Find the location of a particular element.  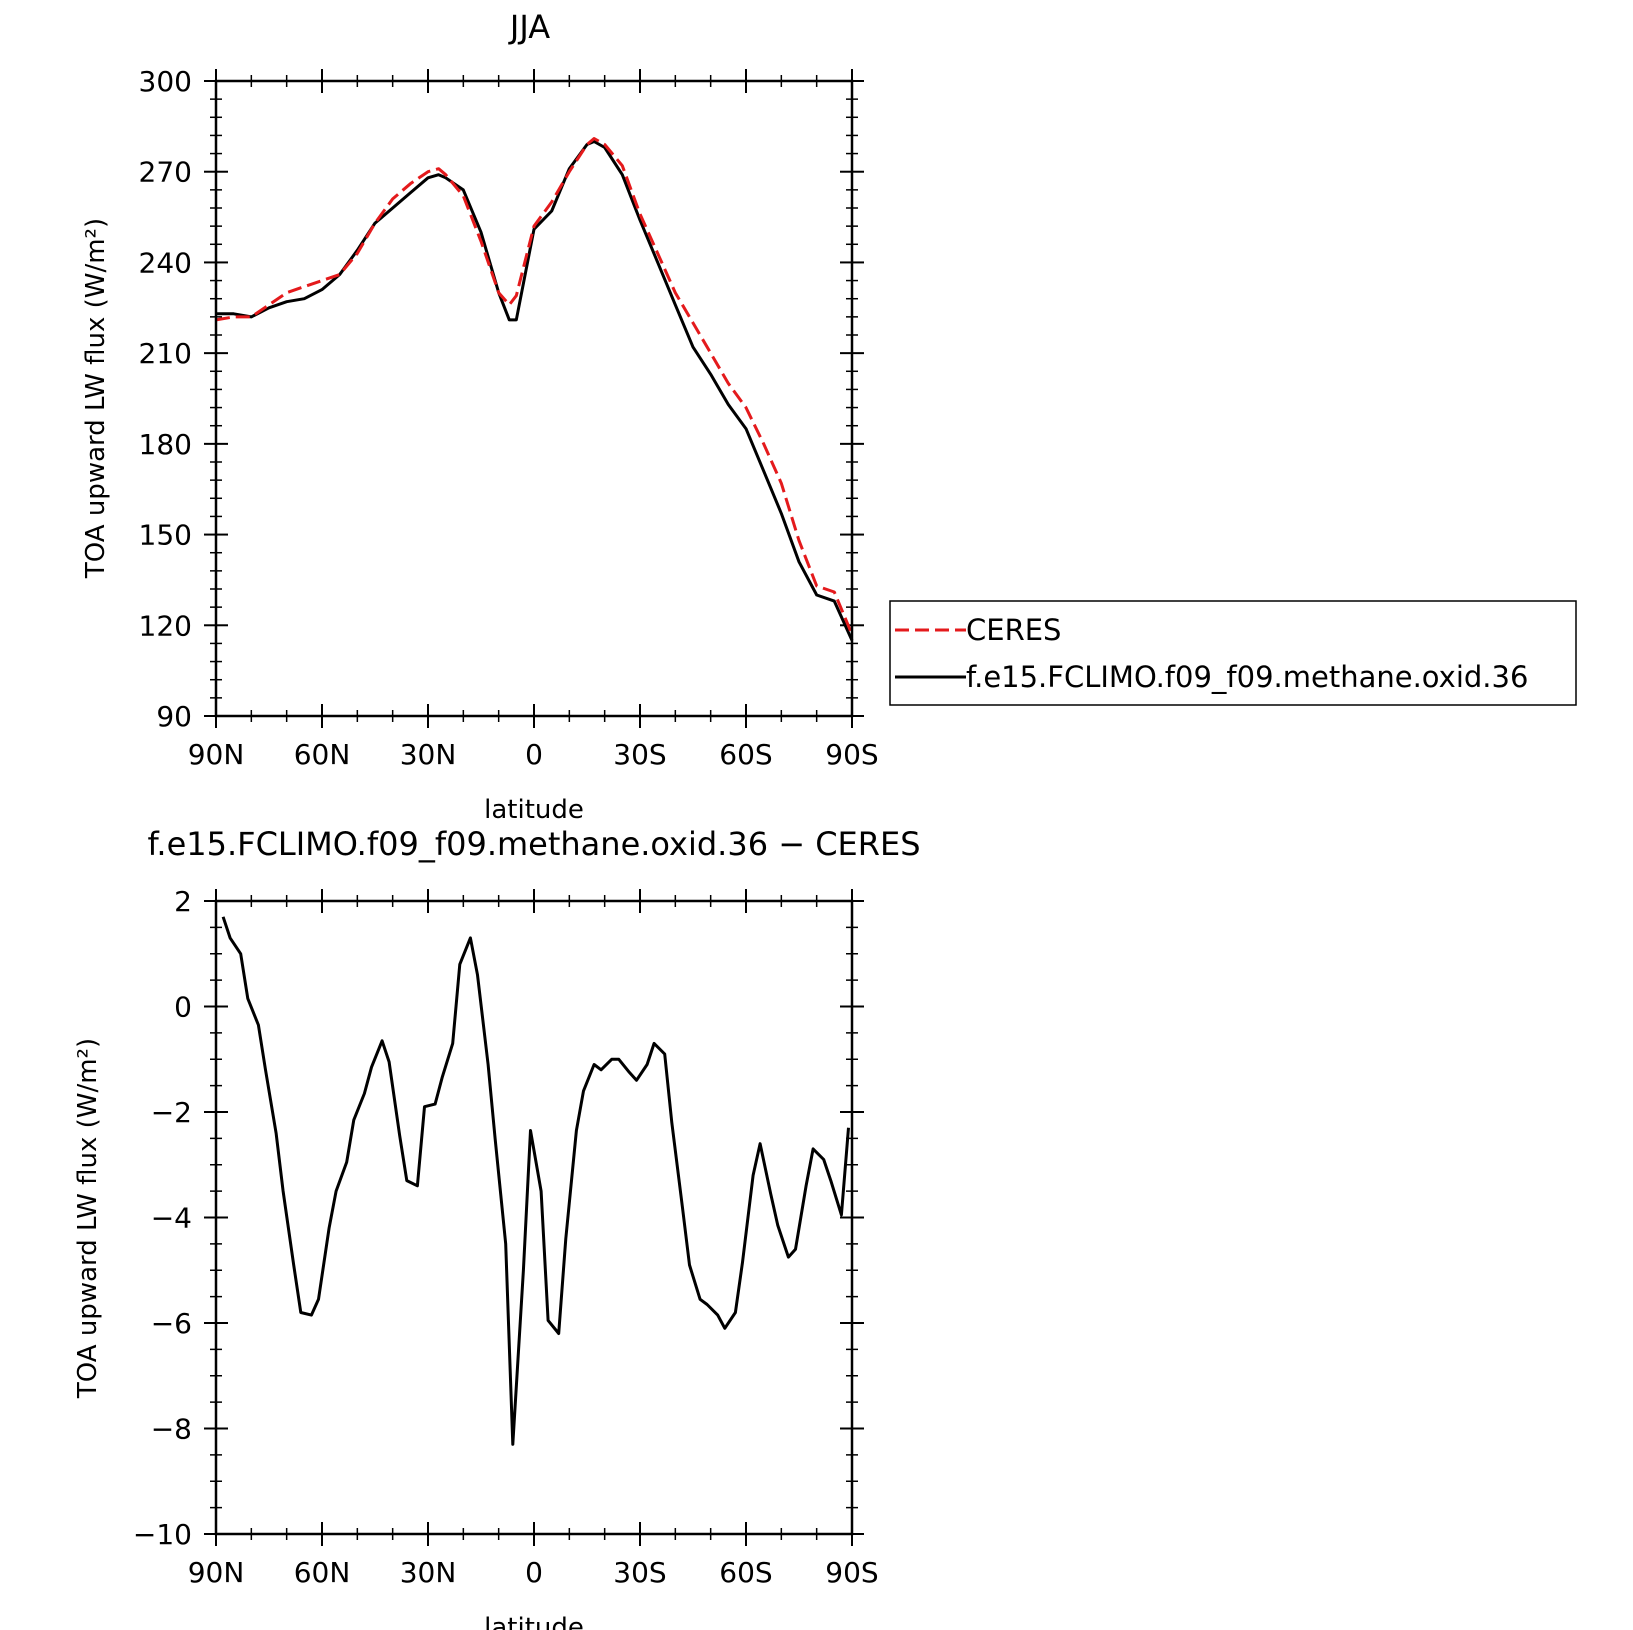

ceres-series-line is located at coordinates (534, 386).